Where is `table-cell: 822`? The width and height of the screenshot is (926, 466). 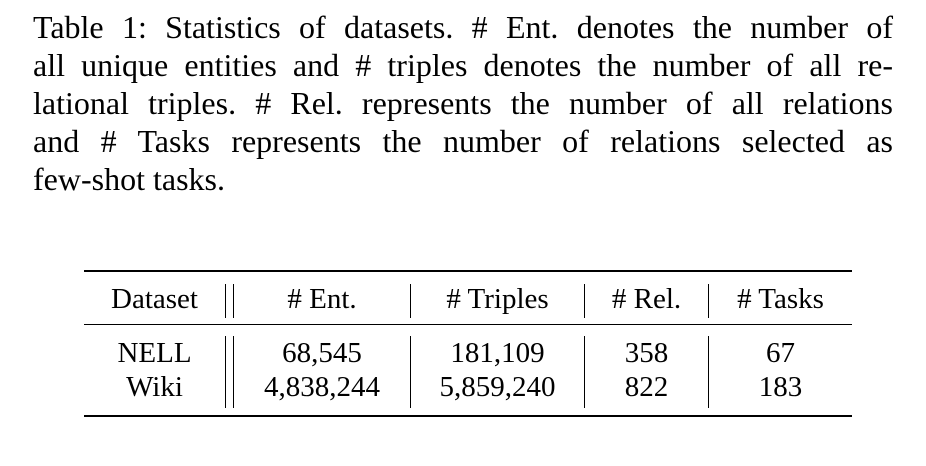
table-cell: 822 is located at coordinates (646, 387).